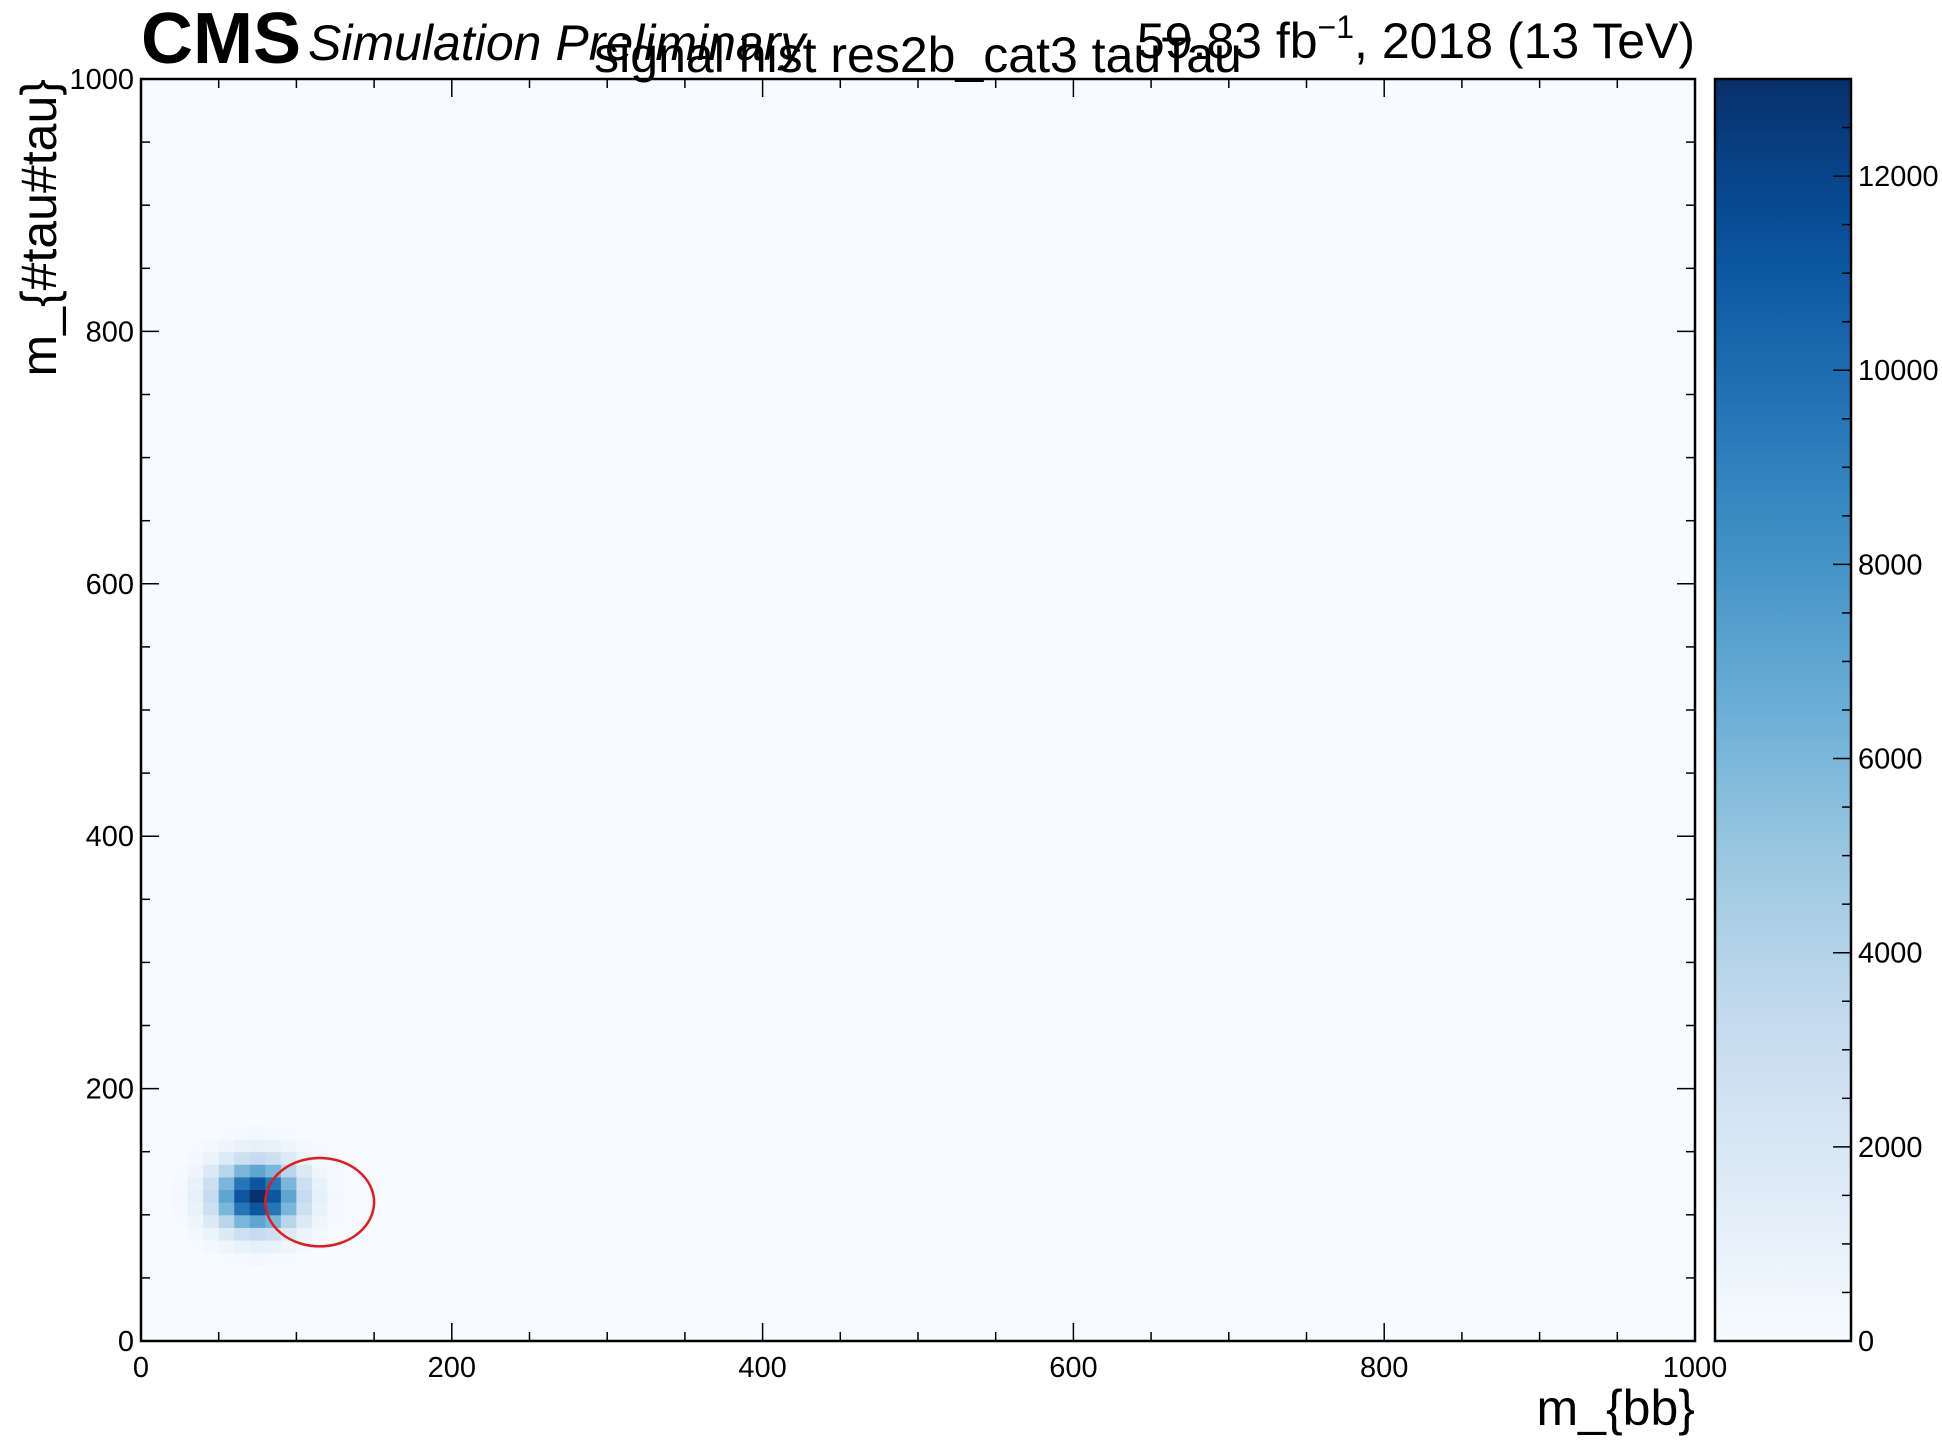  I want to click on colorbar, so click(1783, 710).